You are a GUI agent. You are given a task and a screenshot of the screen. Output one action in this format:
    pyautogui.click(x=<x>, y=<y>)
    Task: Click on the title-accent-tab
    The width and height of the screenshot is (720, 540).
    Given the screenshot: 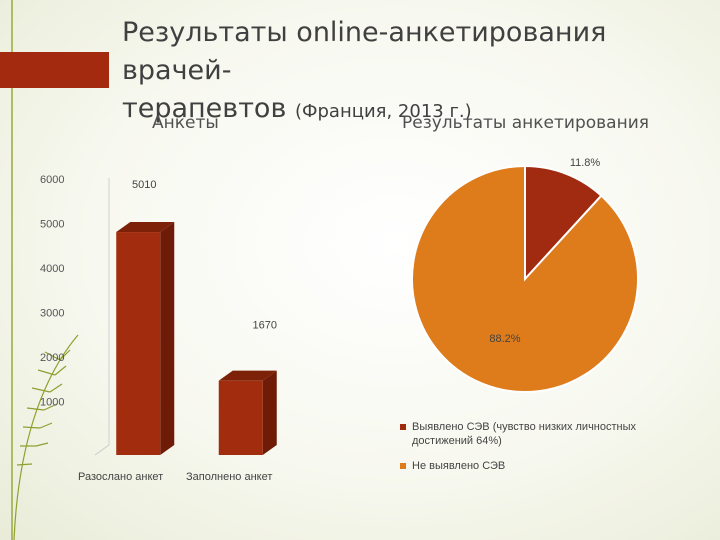 What is the action you would take?
    pyautogui.click(x=54, y=70)
    